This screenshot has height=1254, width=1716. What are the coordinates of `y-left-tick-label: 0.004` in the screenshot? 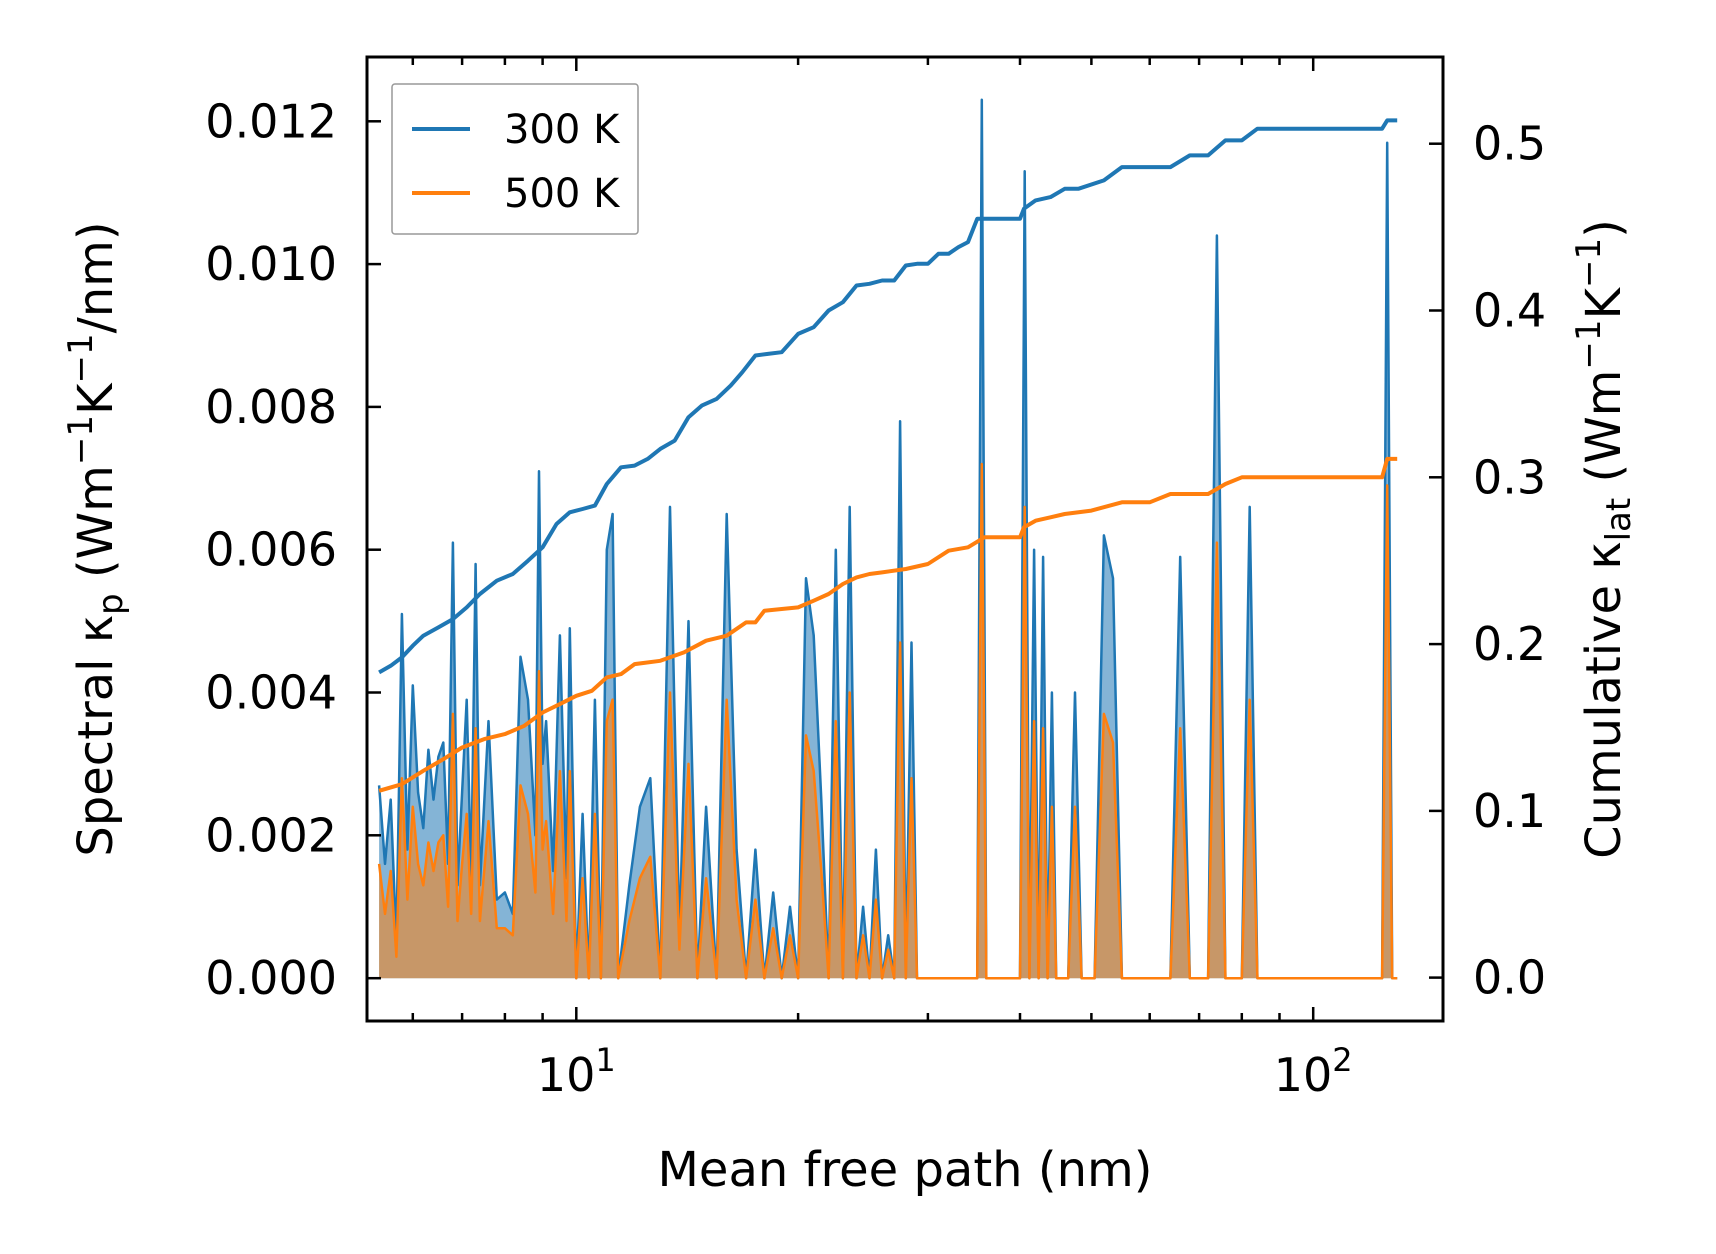 It's located at (271, 693).